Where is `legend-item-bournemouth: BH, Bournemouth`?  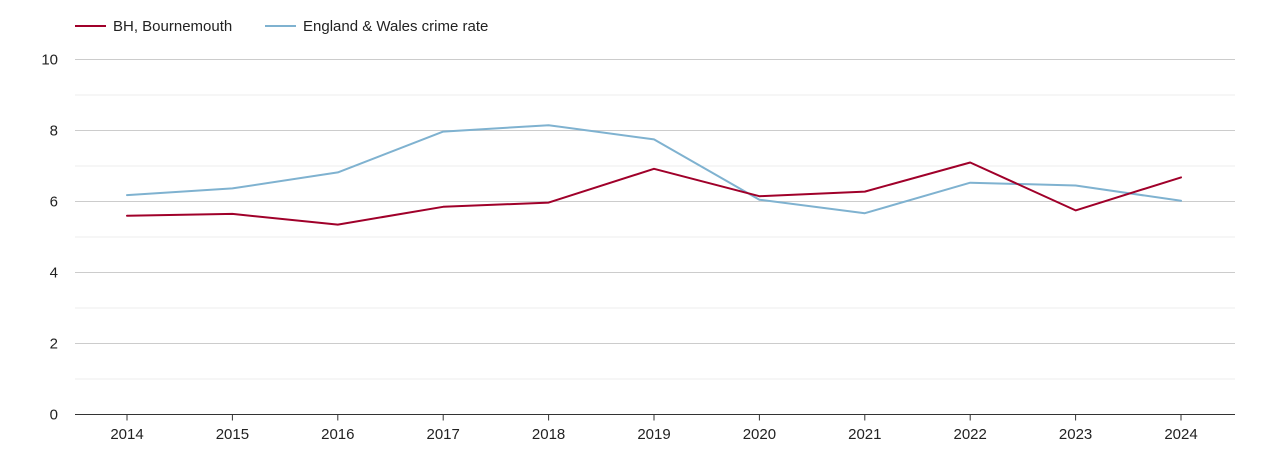 legend-item-bournemouth: BH, Bournemouth is located at coordinates (153, 26).